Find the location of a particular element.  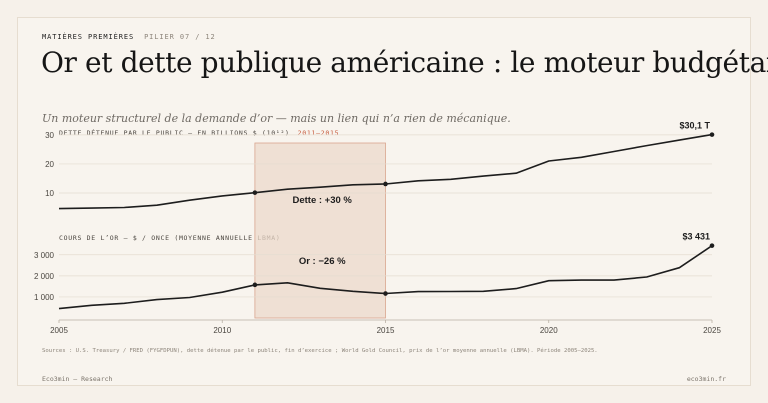

axes is located at coordinates (385, 321).